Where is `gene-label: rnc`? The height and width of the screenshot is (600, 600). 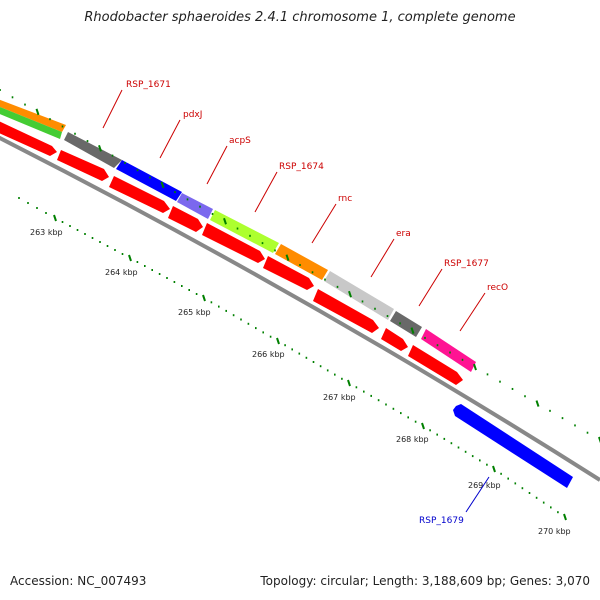 gene-label: rnc is located at coordinates (345, 199).